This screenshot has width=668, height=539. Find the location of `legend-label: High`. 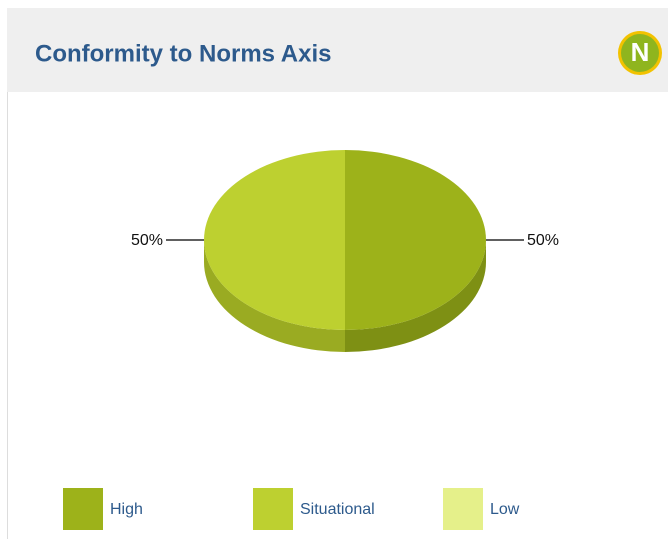

legend-label: High is located at coordinates (126, 509).